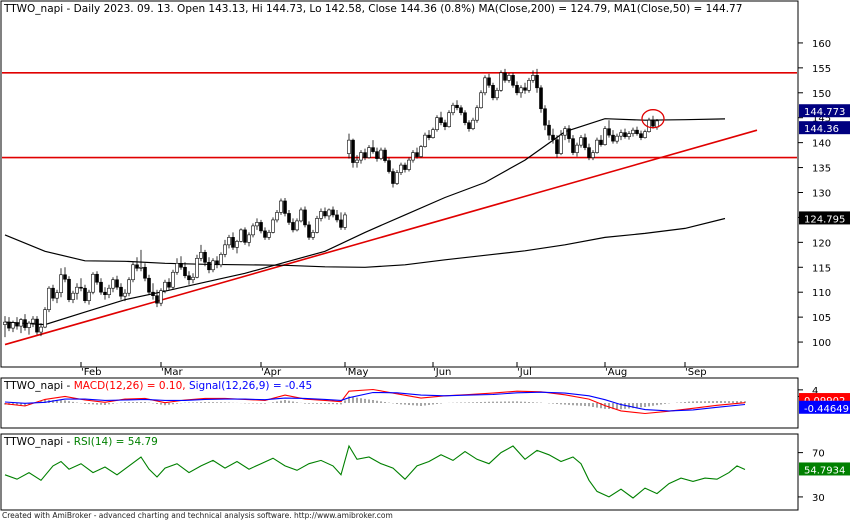 The height and width of the screenshot is (520, 850). Describe the element at coordinates (821, 293) in the screenshot. I see `y-tick-label-110: 110` at that location.